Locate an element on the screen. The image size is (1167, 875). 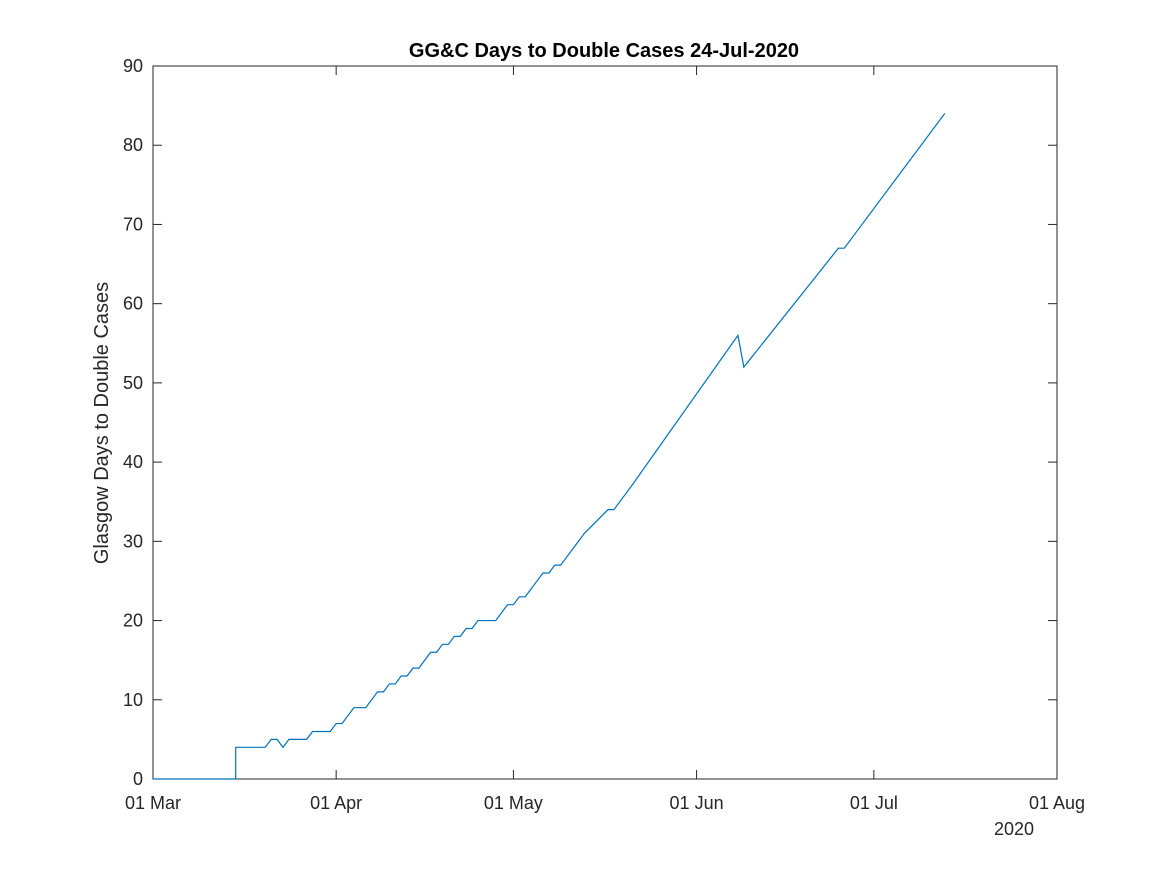
y-tick-label: 30 is located at coordinates (133, 541).